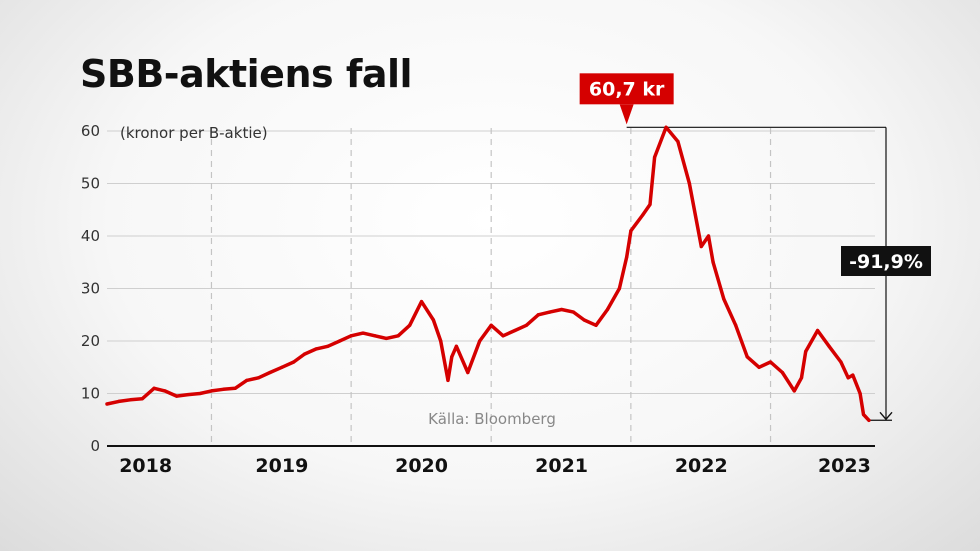 The height and width of the screenshot is (551, 980). Describe the element at coordinates (90, 184) in the screenshot. I see `y-tick-label-50: 50` at that location.